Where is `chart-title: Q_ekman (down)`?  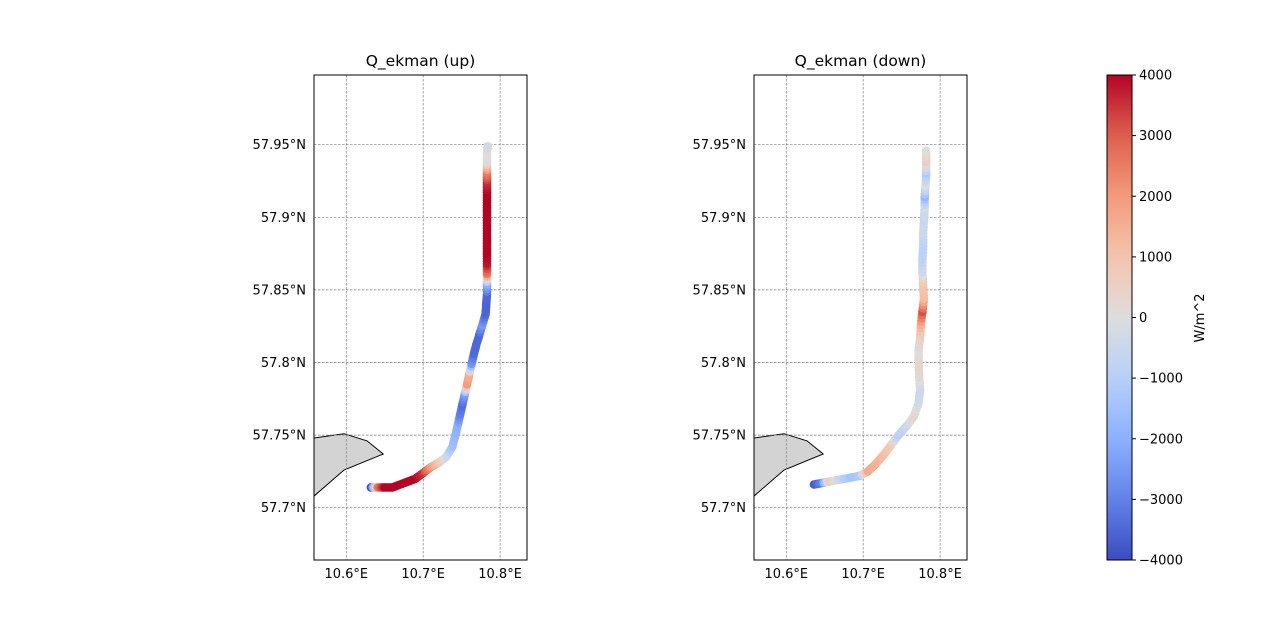
chart-title: Q_ekman (down) is located at coordinates (861, 61).